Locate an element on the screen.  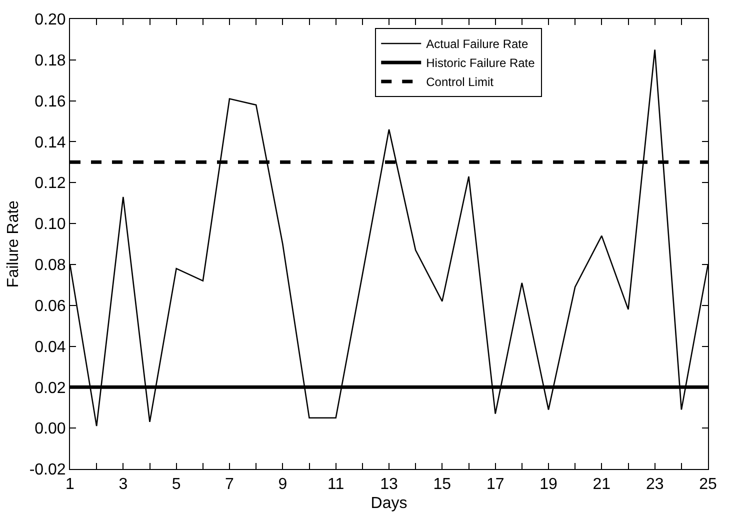
y-tick-label: 0.00 is located at coordinates (50, 429).